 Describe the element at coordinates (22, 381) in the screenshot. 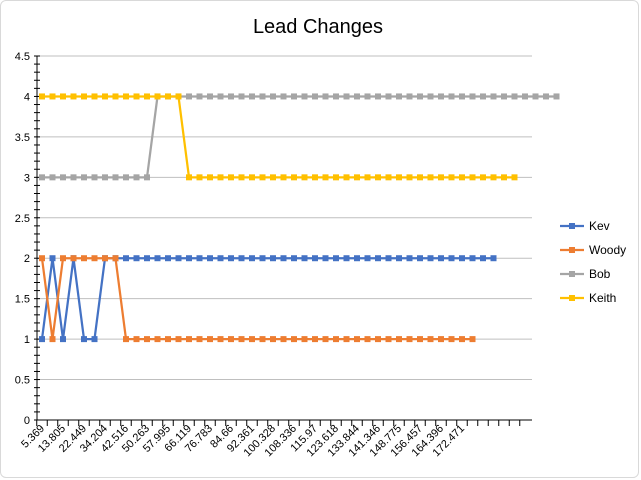

I see `y-tick-label: 0.5` at that location.